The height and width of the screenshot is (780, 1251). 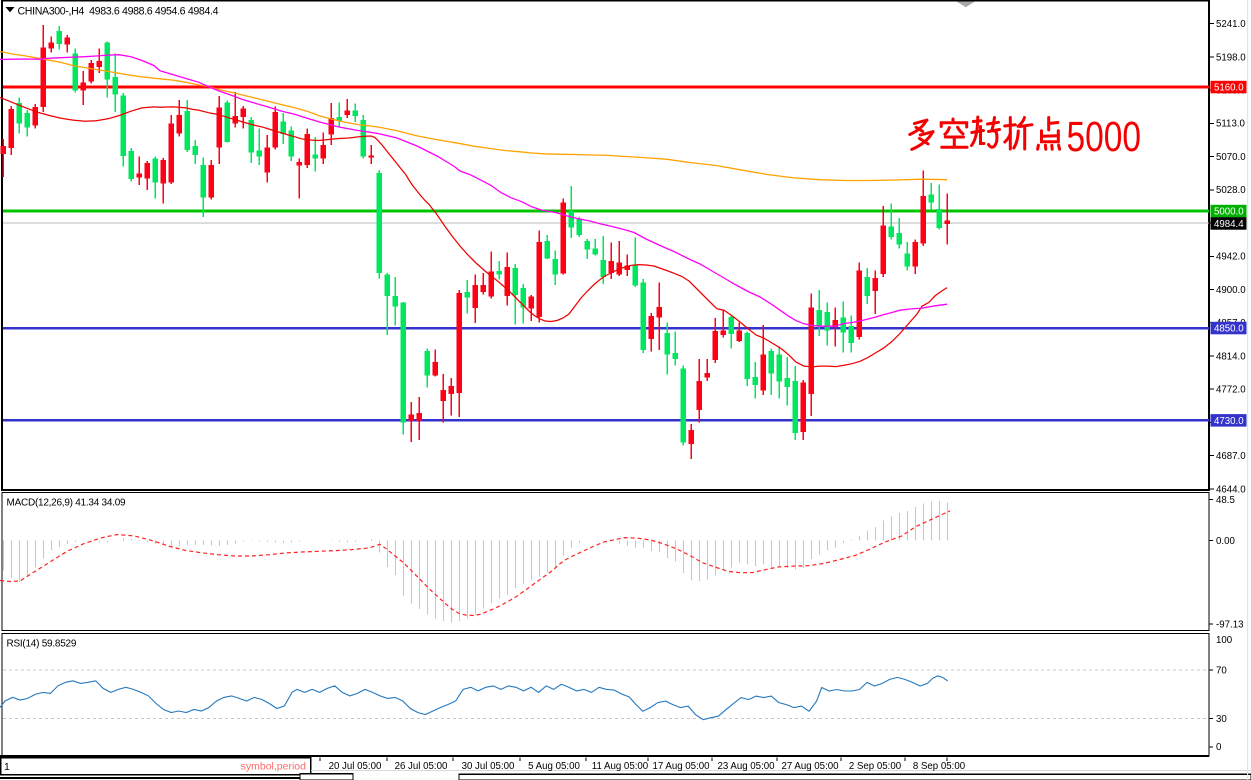 I want to click on svg-text: 27 Aug 05:00, so click(x=810, y=766).